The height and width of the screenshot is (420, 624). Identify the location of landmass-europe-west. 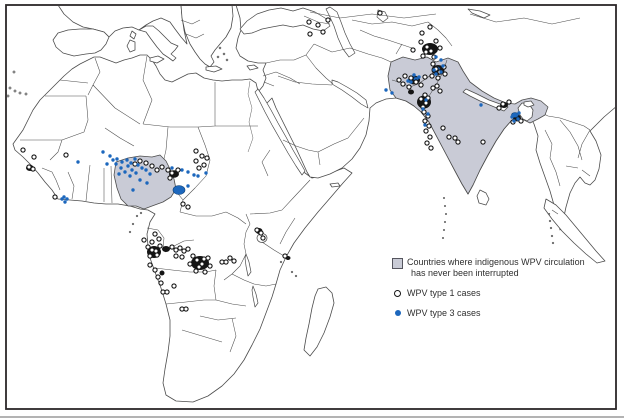
(123, 25).